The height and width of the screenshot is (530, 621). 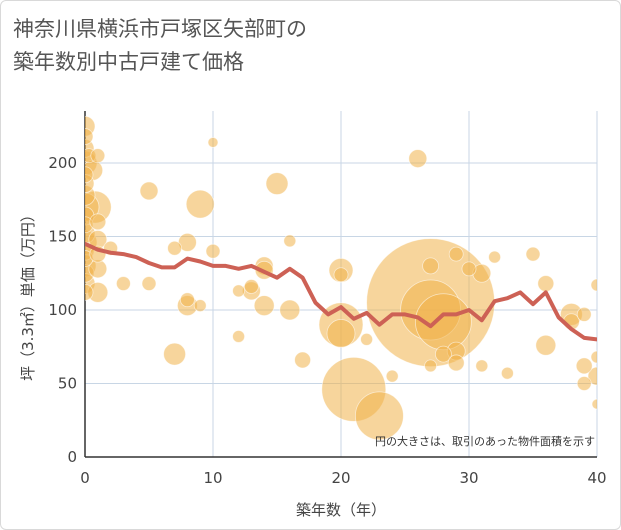 What do you see at coordinates (28, 294) in the screenshot?
I see `y-axis-label: 坪（3.3㎡）単価（万円）` at bounding box center [28, 294].